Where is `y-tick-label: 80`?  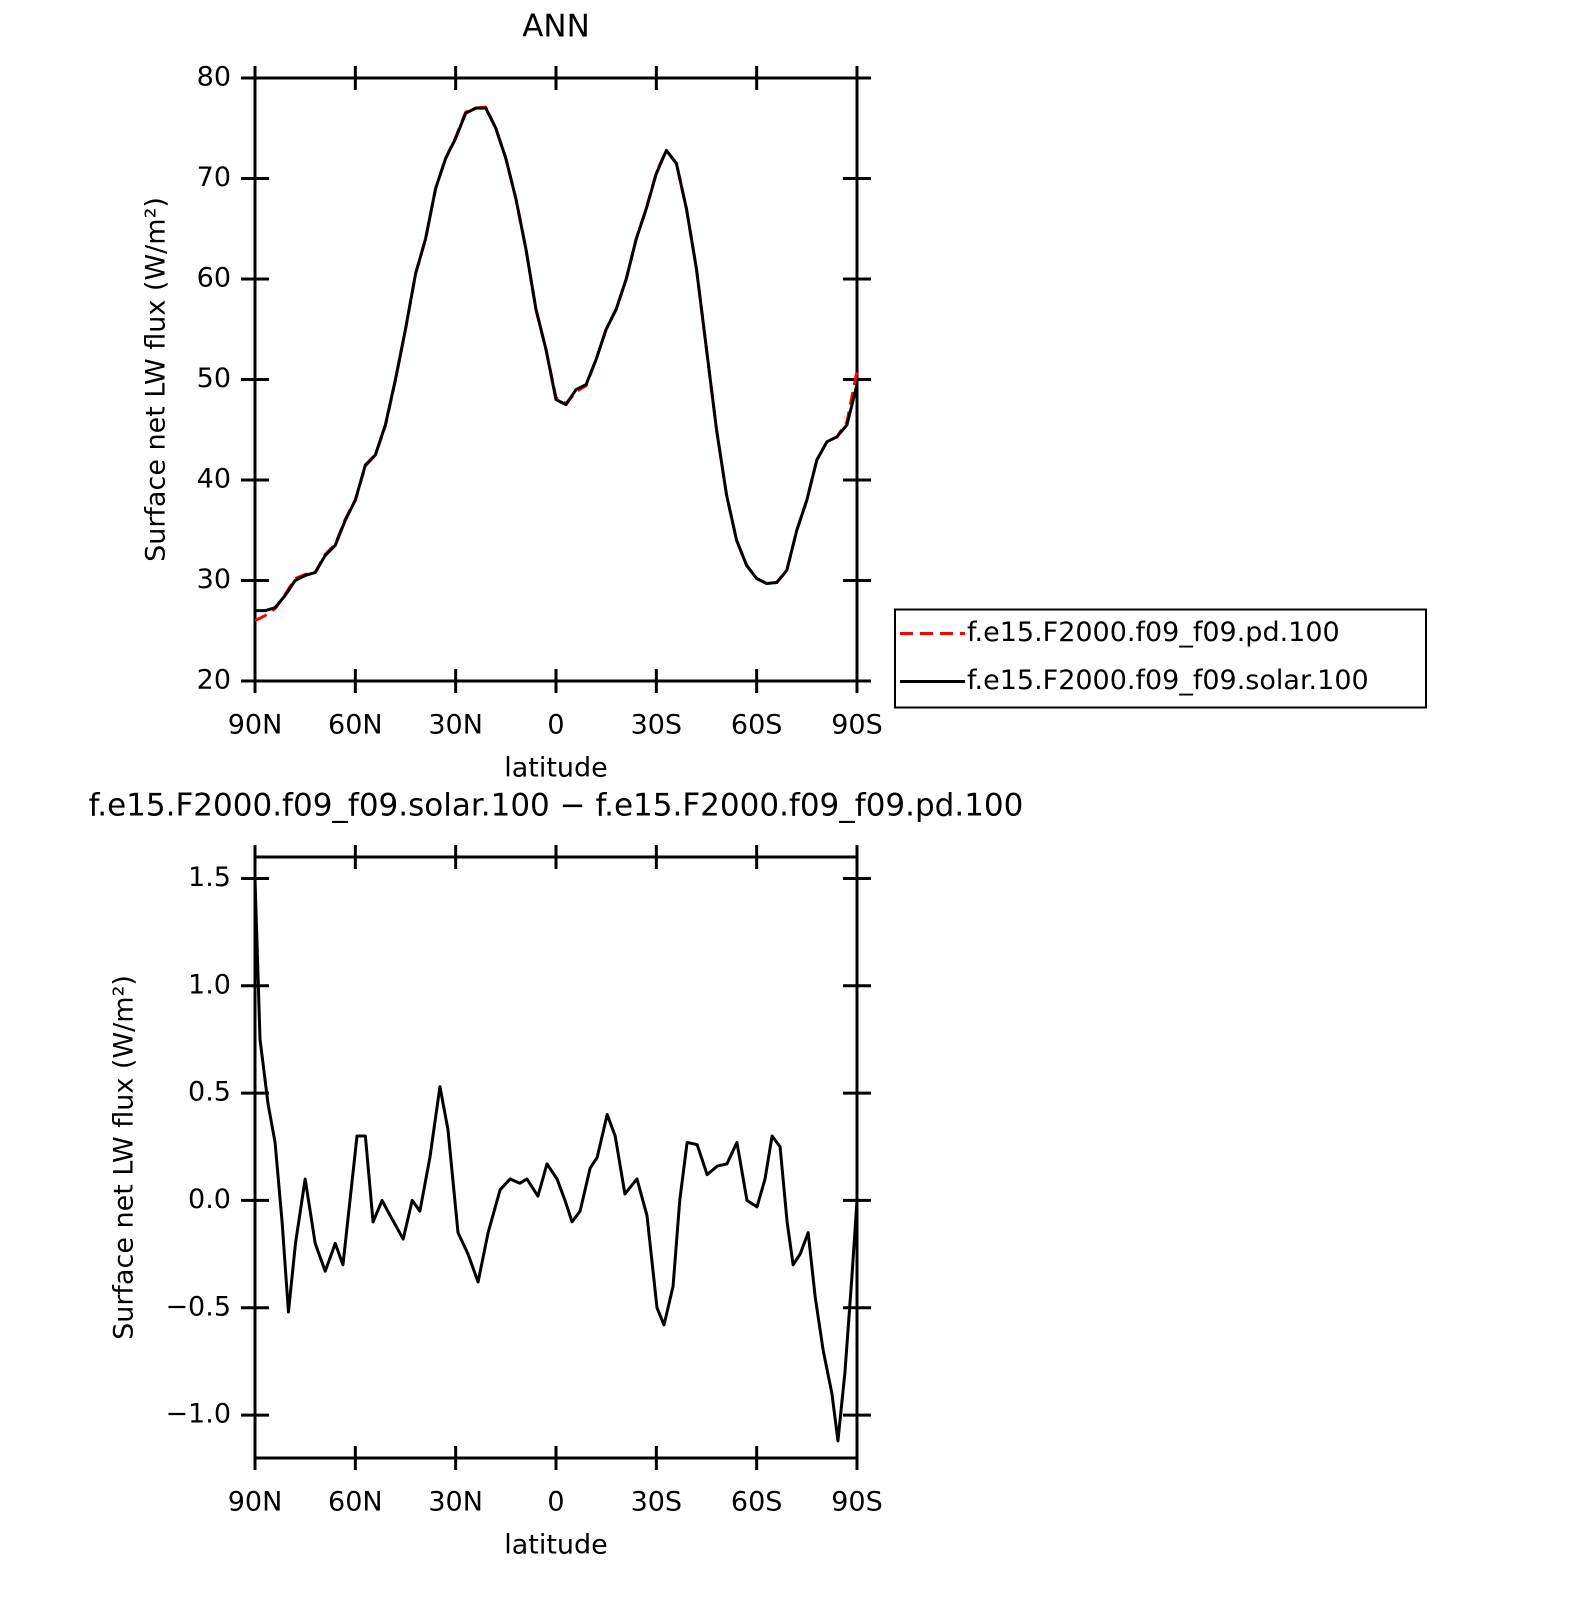 y-tick-label: 80 is located at coordinates (214, 77).